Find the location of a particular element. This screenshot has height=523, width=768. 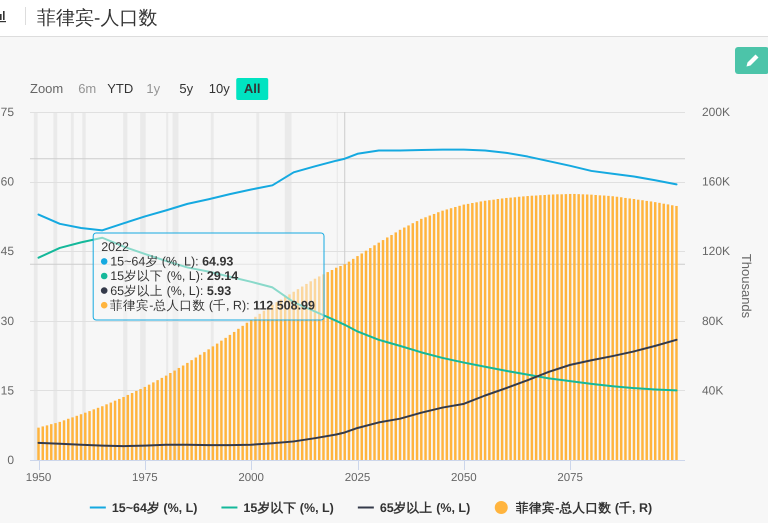

x-tick-label: 2075 is located at coordinates (570, 478).